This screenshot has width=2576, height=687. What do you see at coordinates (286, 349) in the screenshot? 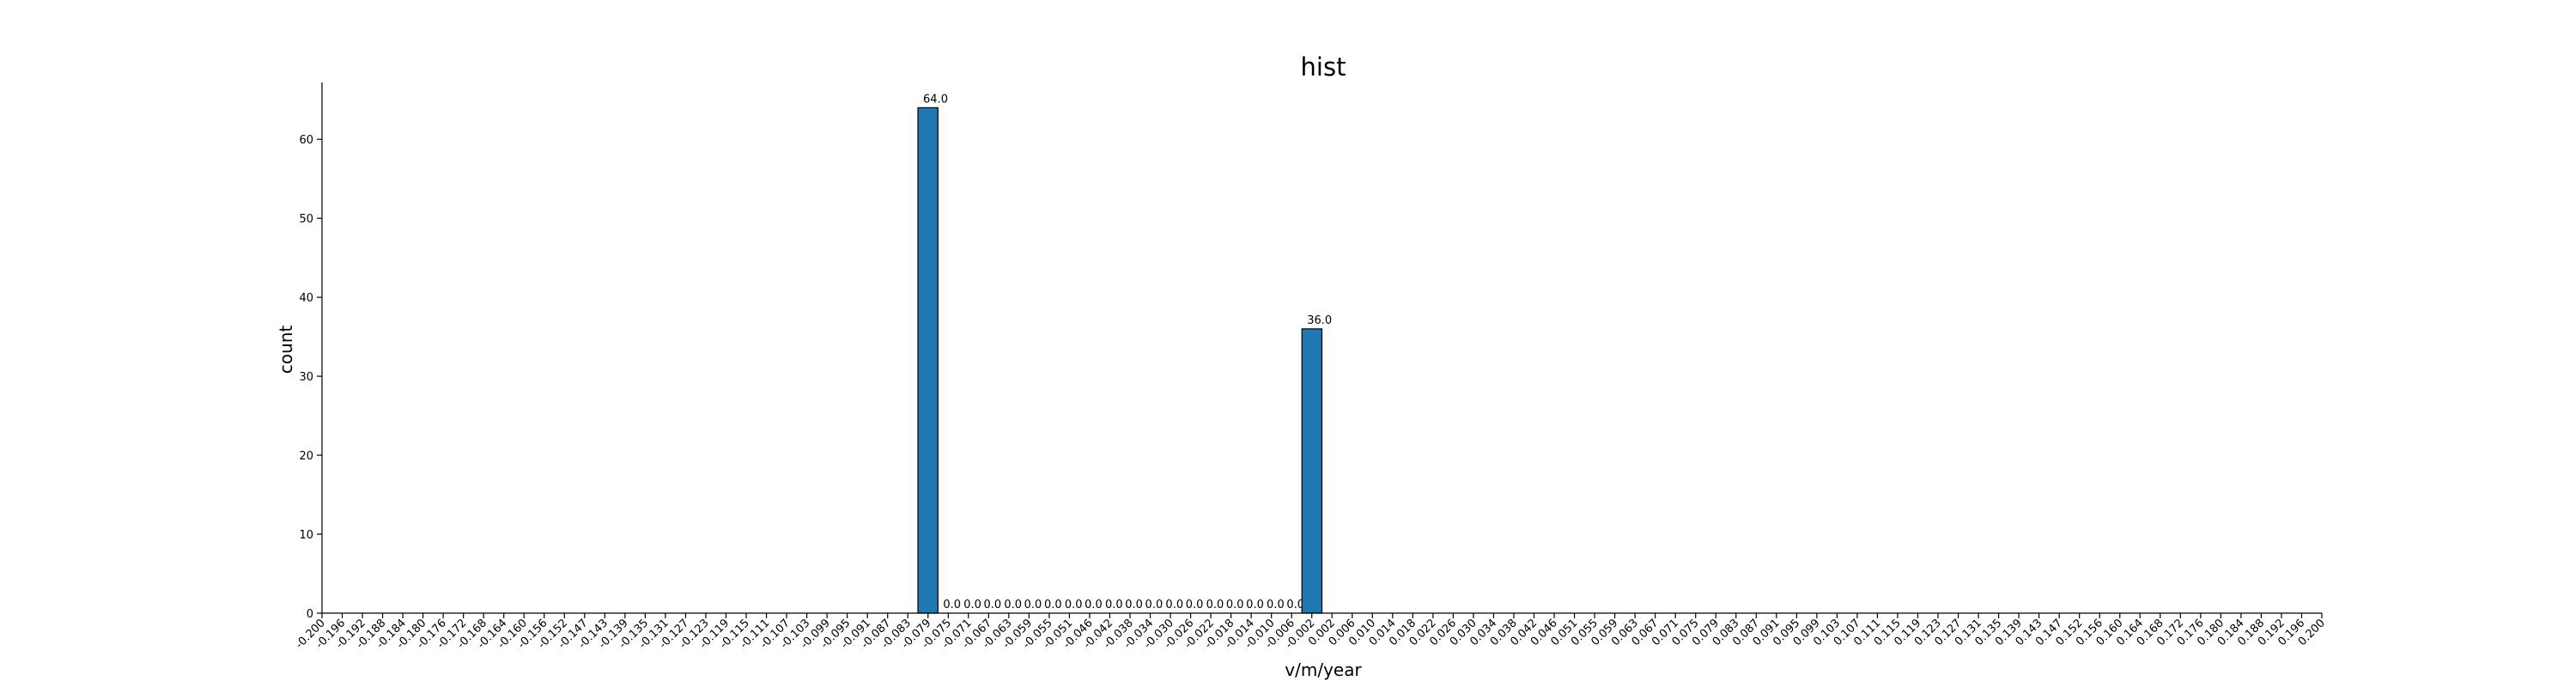
I see `y-axis-label: count` at bounding box center [286, 349].